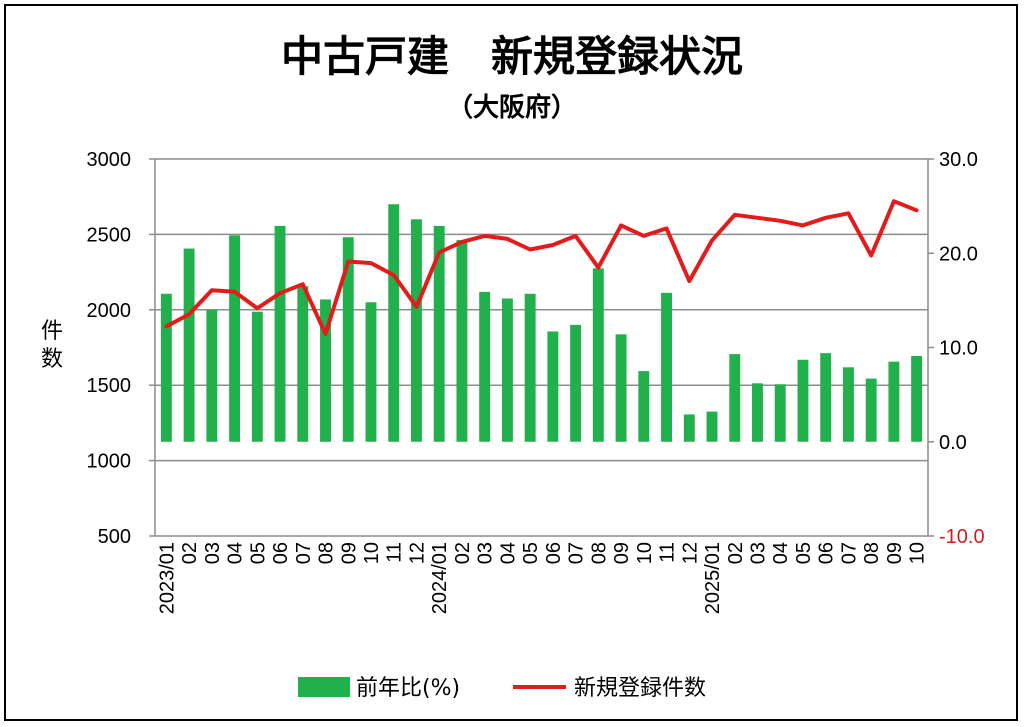 The width and height of the screenshot is (1024, 727). Describe the element at coordinates (958, 349) in the screenshot. I see `right-tick-label: 10.0` at that location.